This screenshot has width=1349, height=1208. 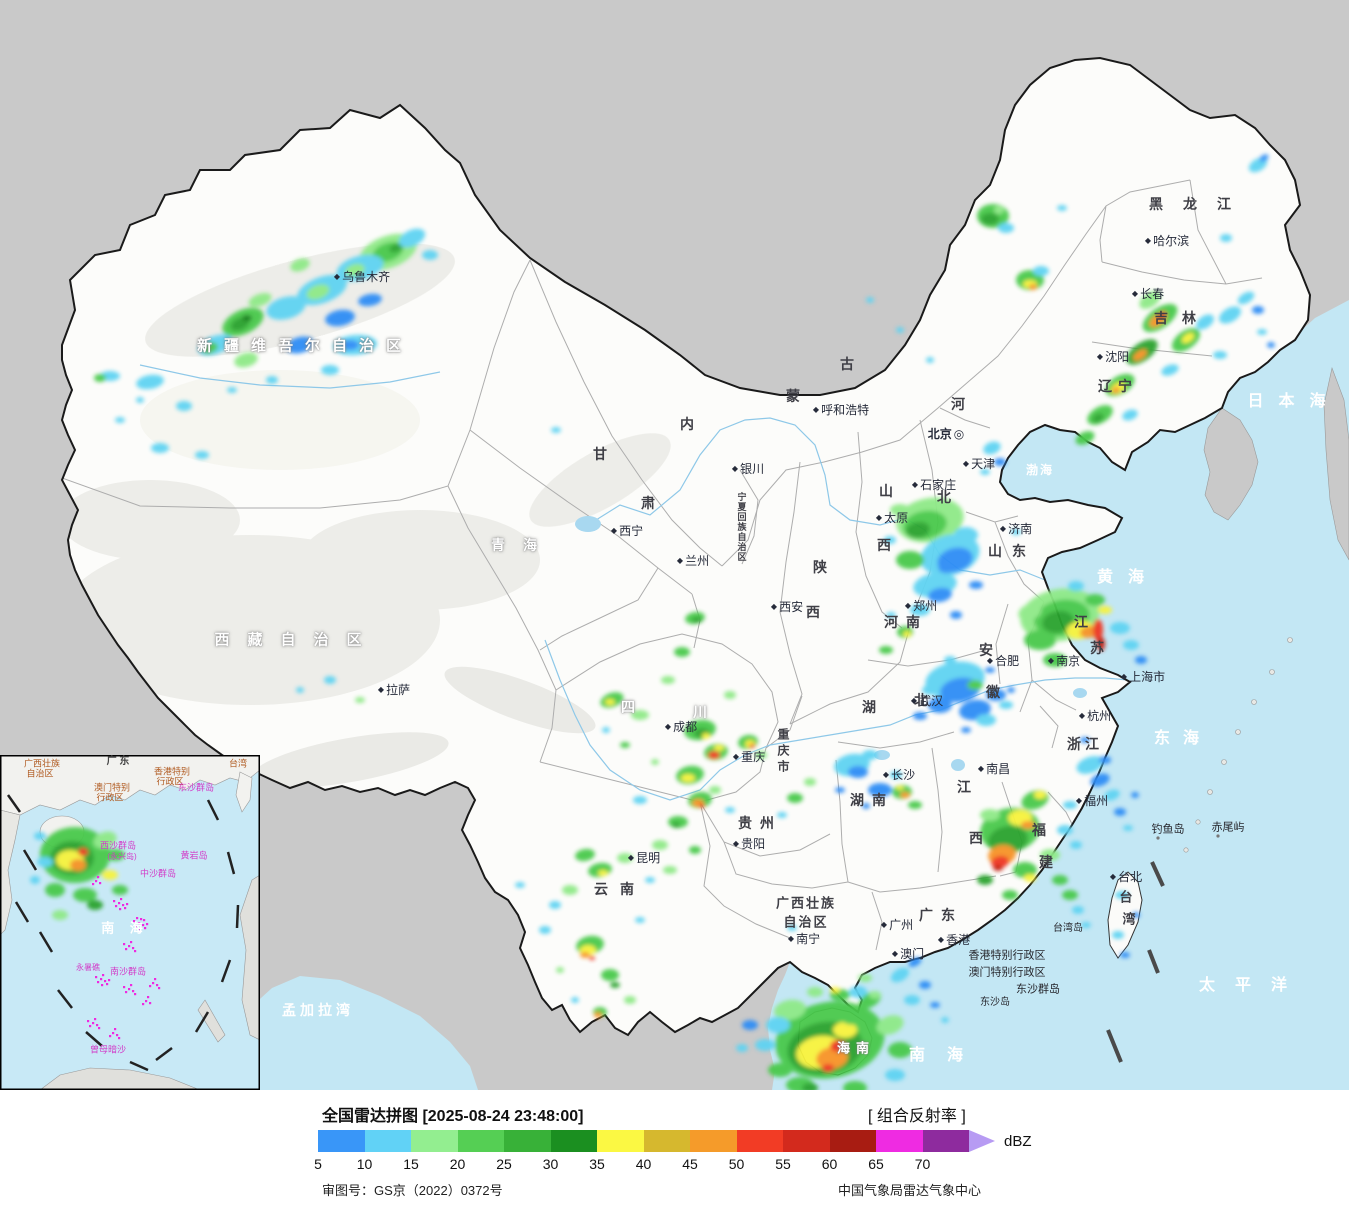 I want to click on colorbar-tick-label: 25, so click(x=504, y=1164).